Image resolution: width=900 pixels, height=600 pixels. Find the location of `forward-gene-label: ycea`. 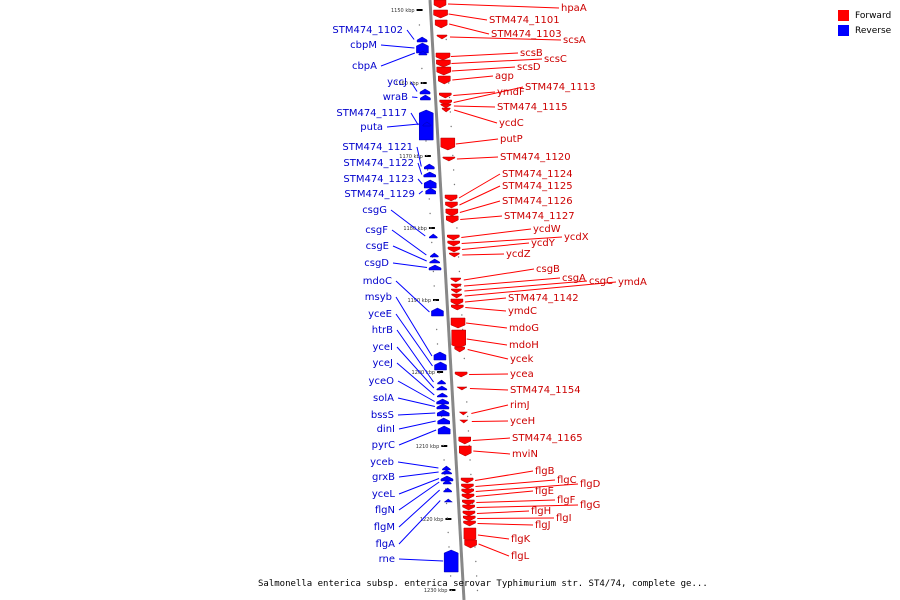

forward-gene-label: ycea is located at coordinates (522, 374).